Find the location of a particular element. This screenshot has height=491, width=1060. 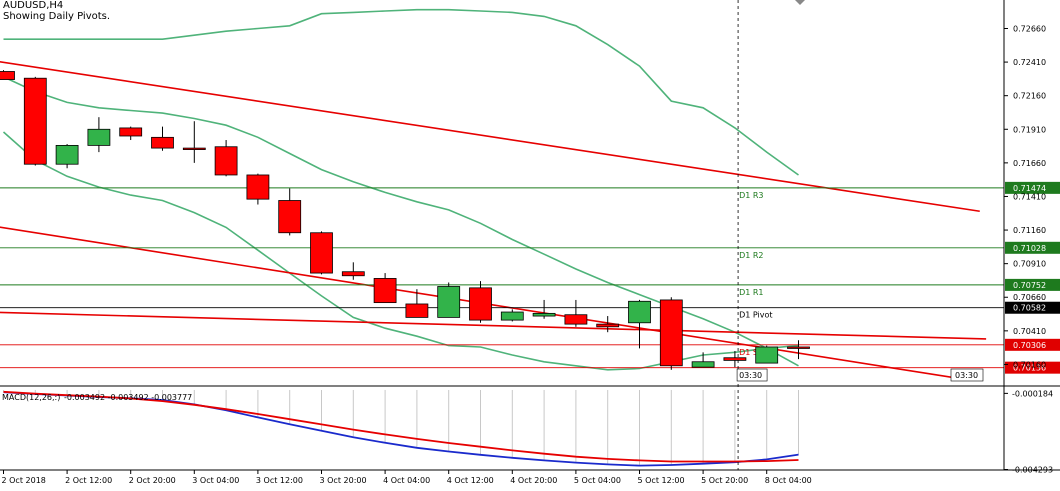

price-tick-label: 0.72660 is located at coordinates (1029, 28).